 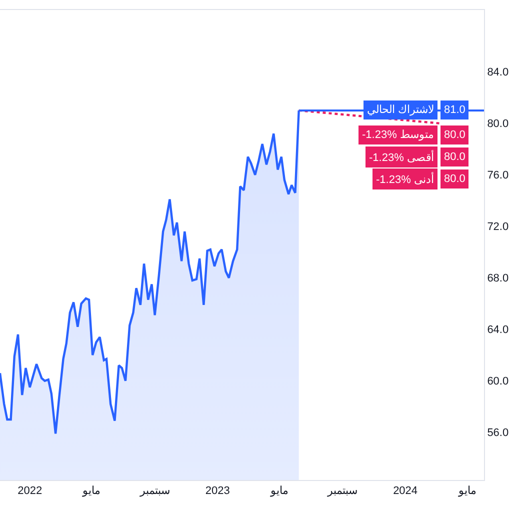 I want to click on y-tick-label: 64.0, so click(x=498, y=330).